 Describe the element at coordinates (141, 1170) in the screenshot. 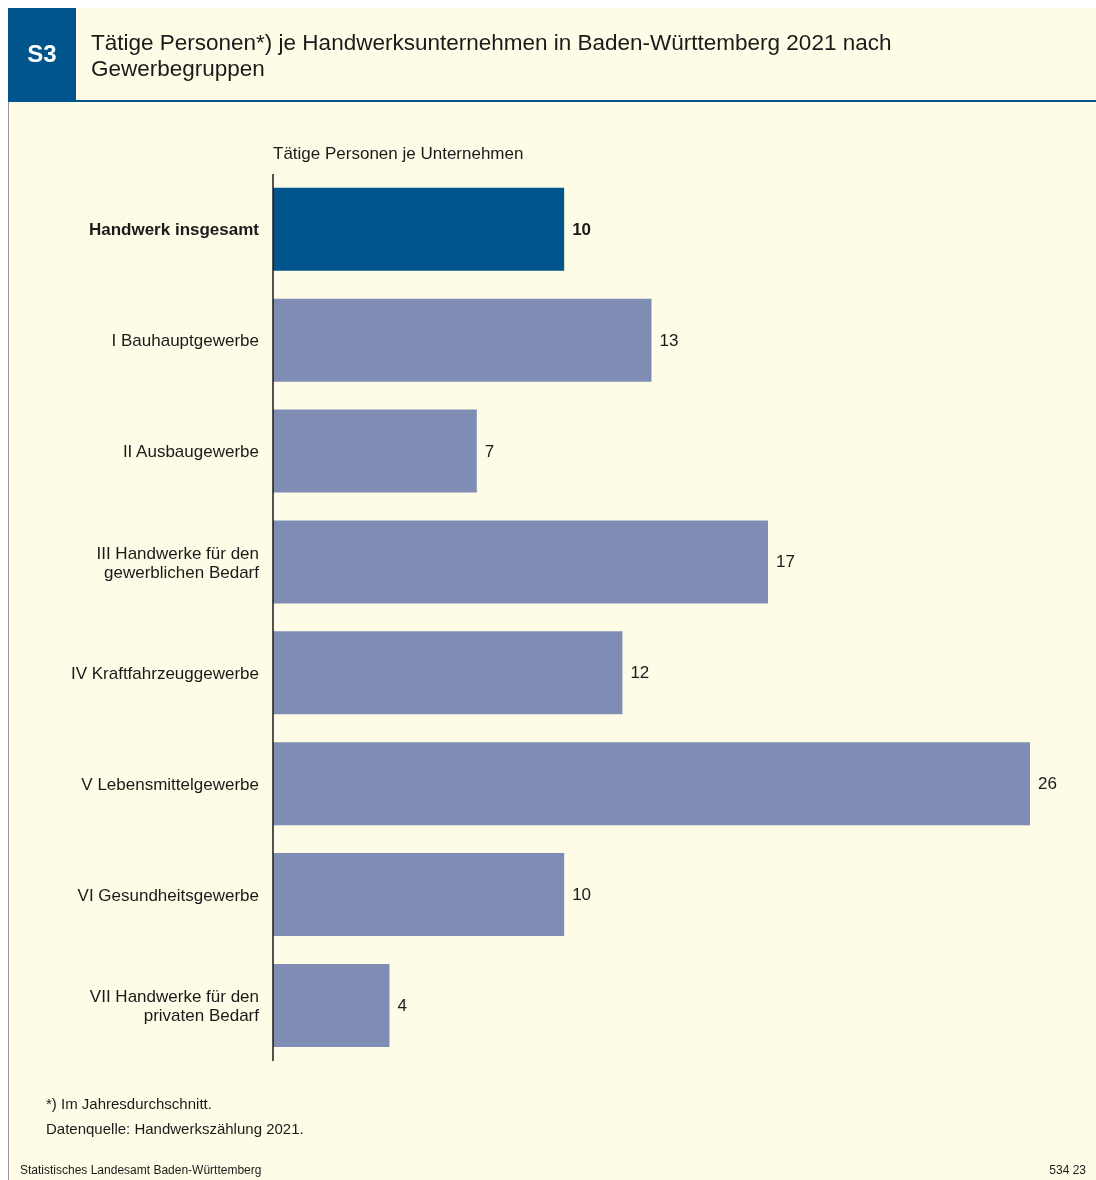

I see `text: Statistisches Landesamt Baden-Württemberg` at that location.